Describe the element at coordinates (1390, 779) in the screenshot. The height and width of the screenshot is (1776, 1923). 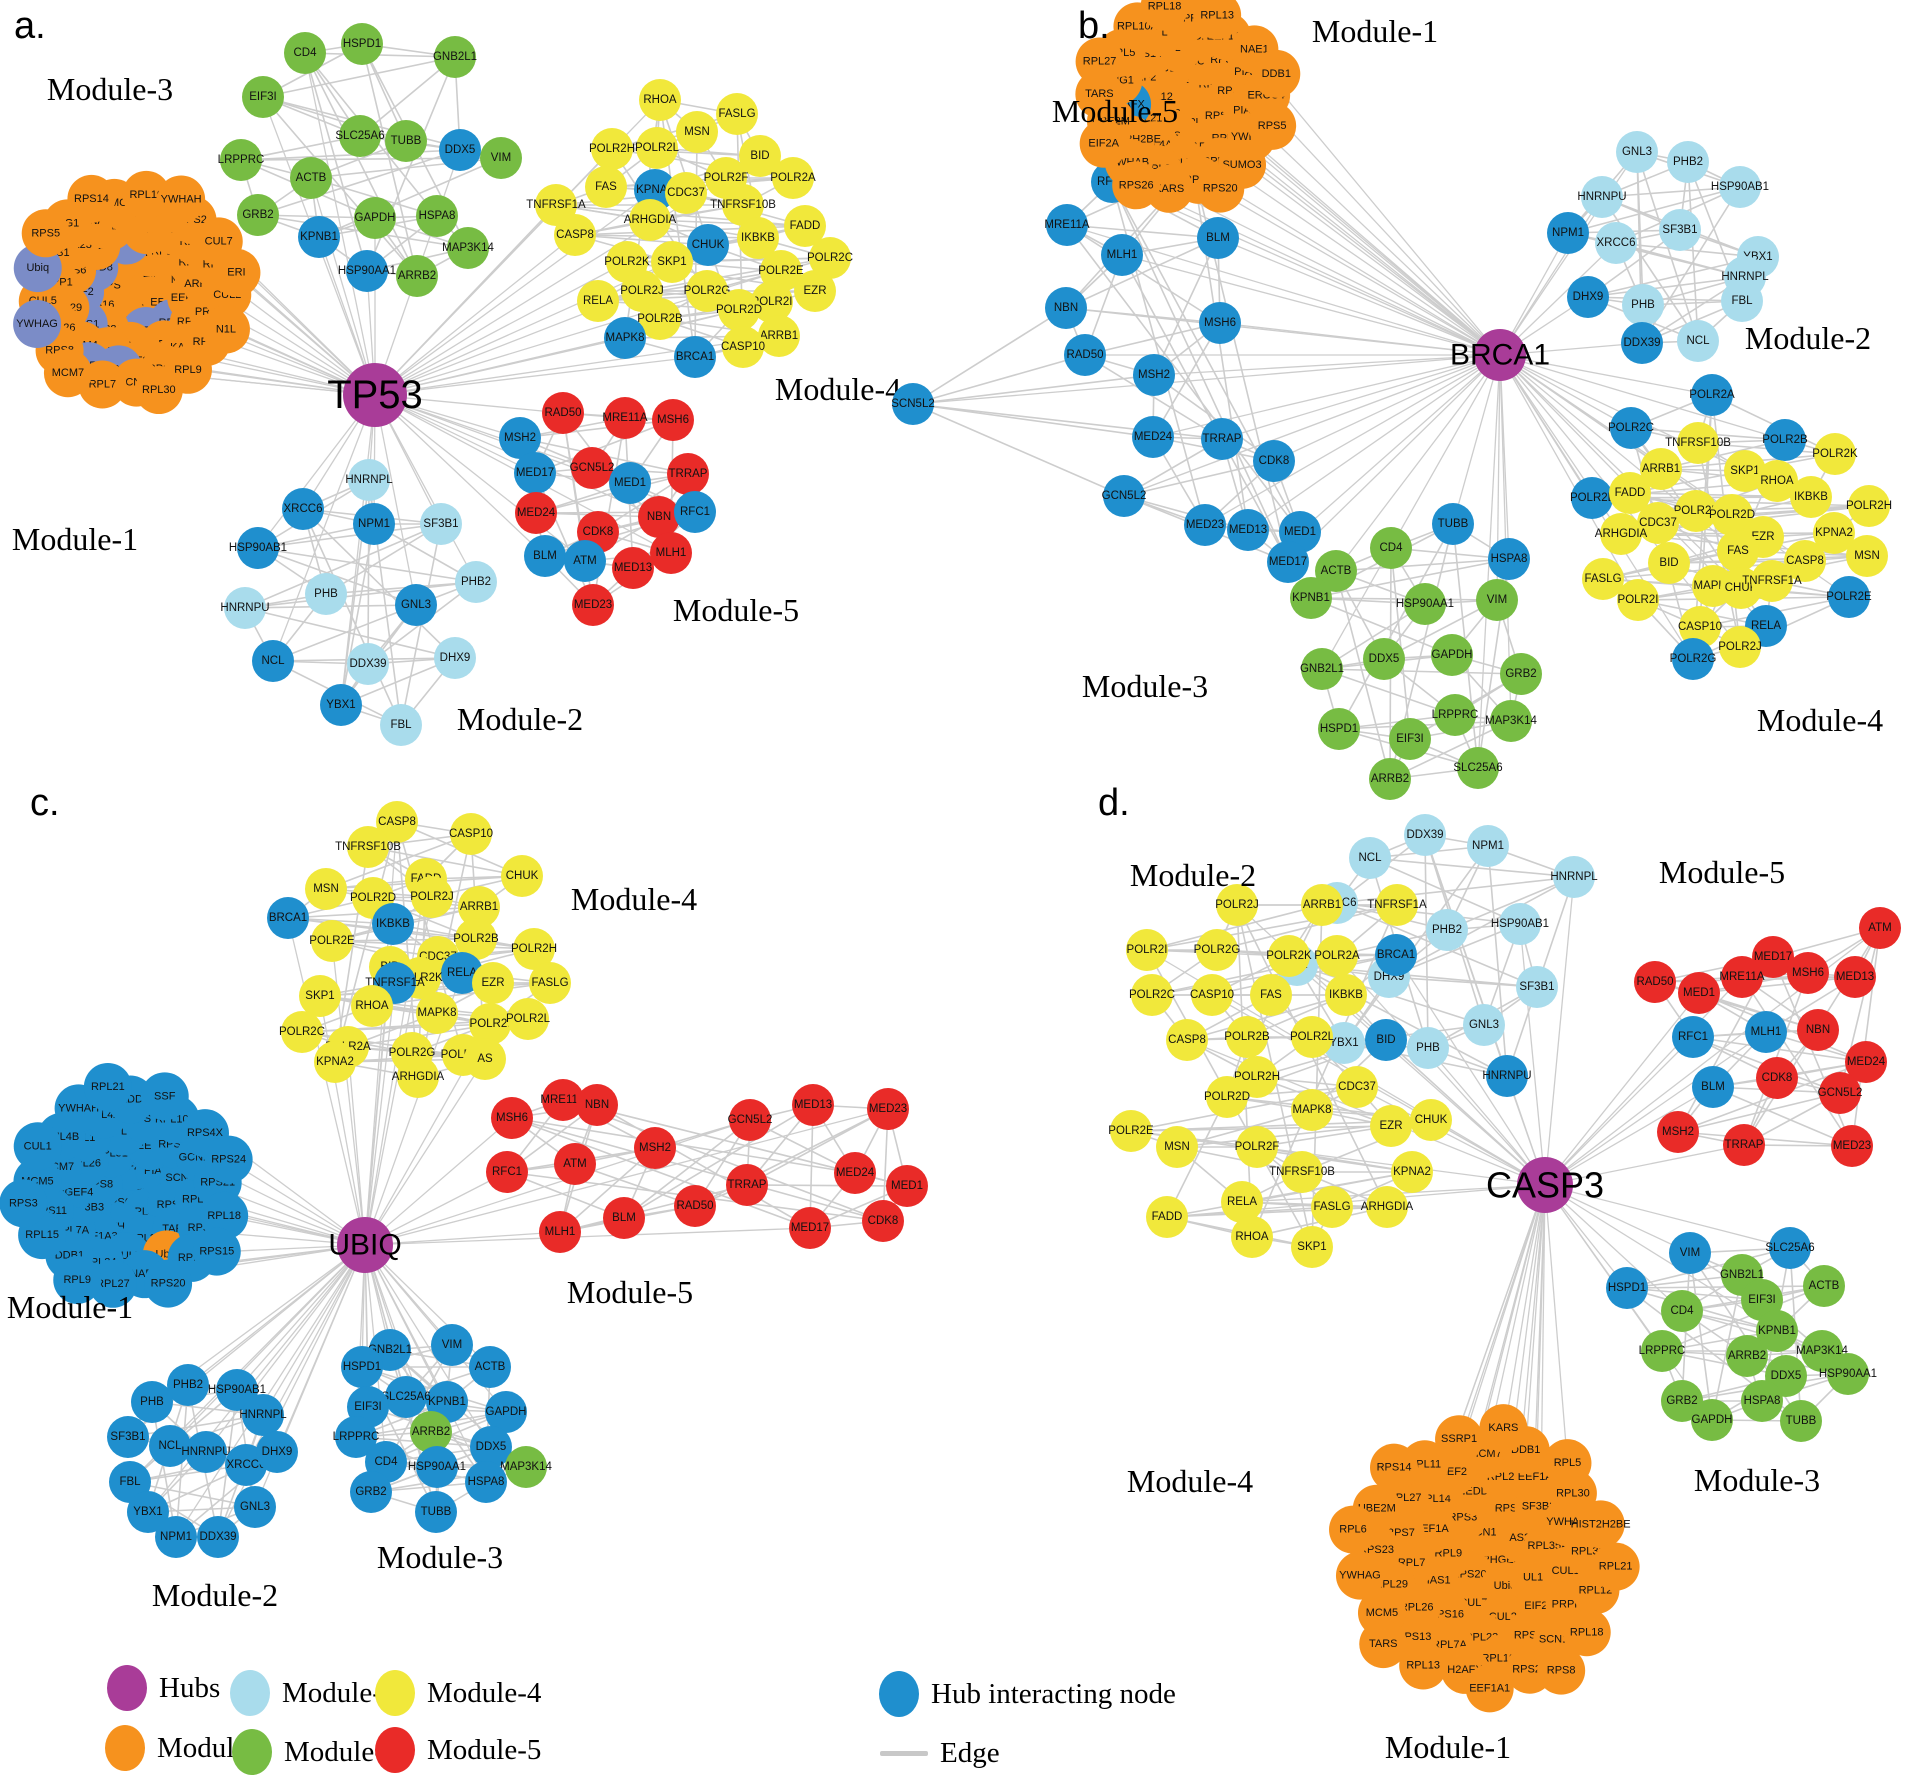
I see `node-label: ARRB2` at that location.